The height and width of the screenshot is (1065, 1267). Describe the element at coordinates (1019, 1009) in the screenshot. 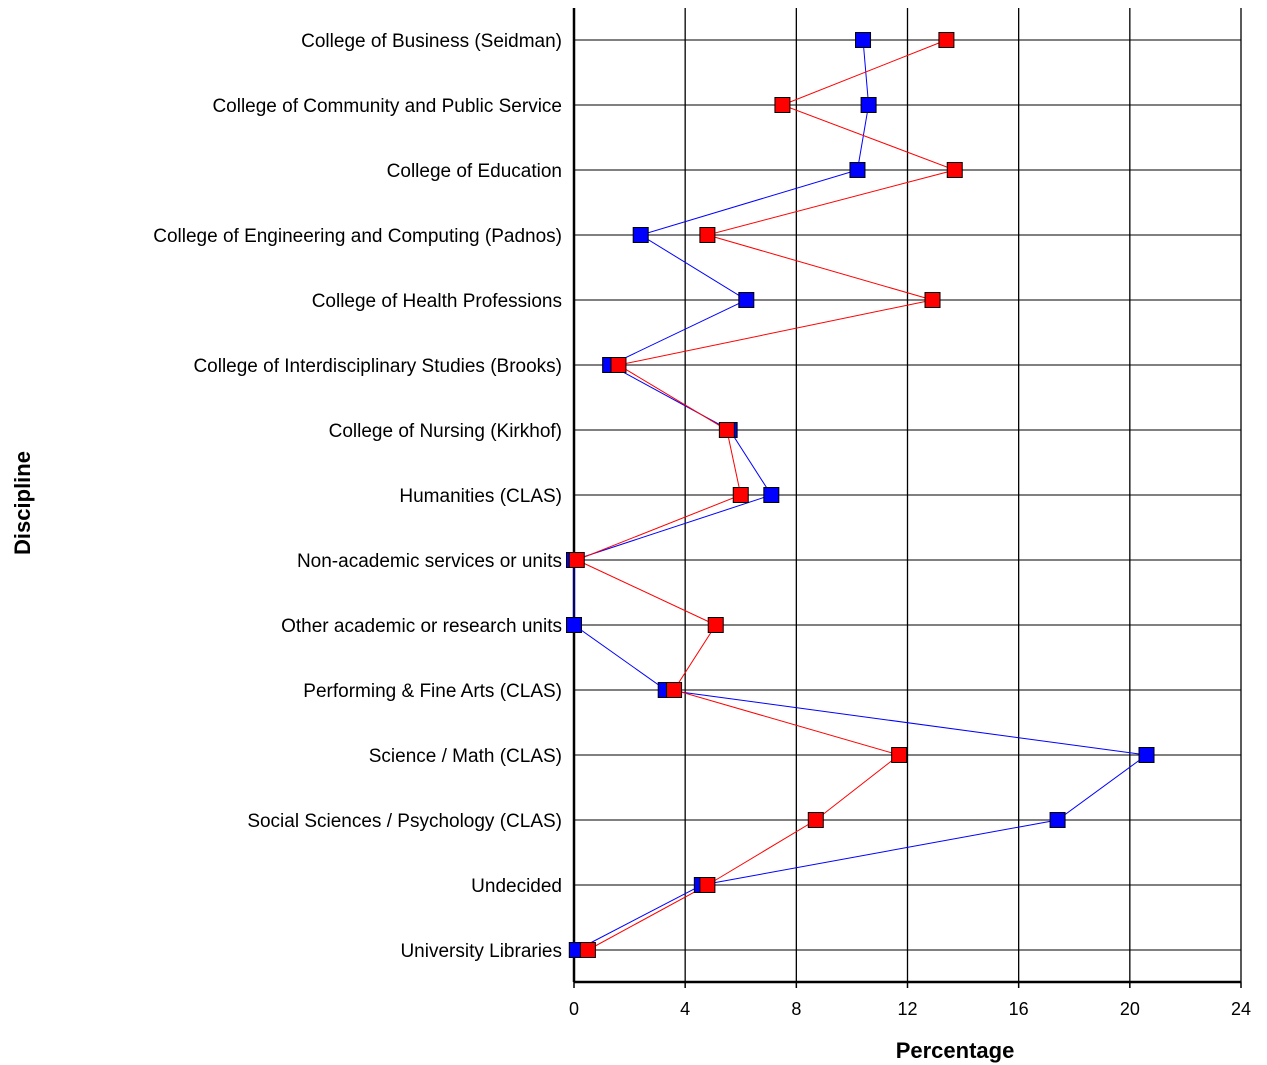

I see `x-tick-label: 16` at that location.